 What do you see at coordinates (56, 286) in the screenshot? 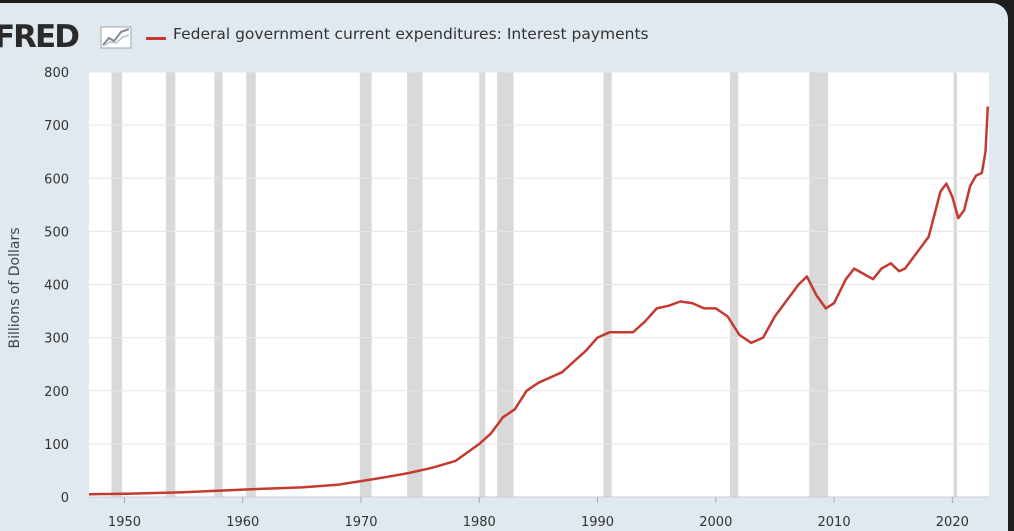
I see `y-tick-label: 400` at bounding box center [56, 286].